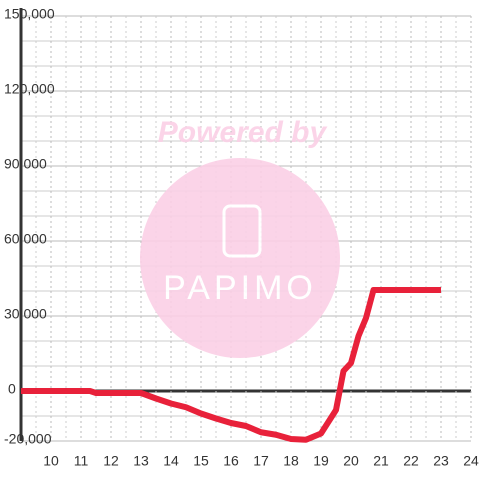  I want to click on x-tick-label: 16, so click(231, 461).